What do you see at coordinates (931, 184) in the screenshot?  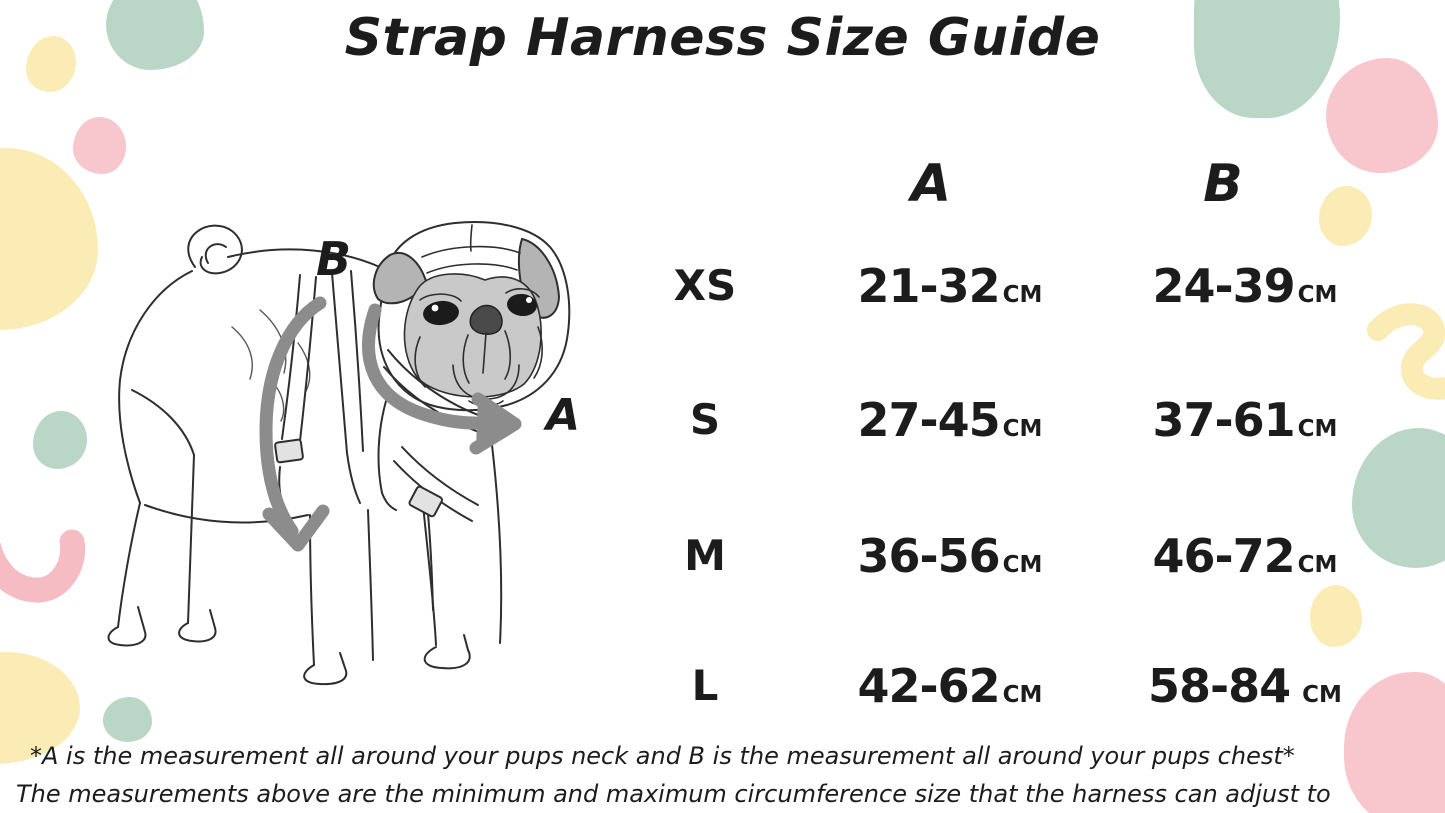 I see `column-header-a: A` at bounding box center [931, 184].